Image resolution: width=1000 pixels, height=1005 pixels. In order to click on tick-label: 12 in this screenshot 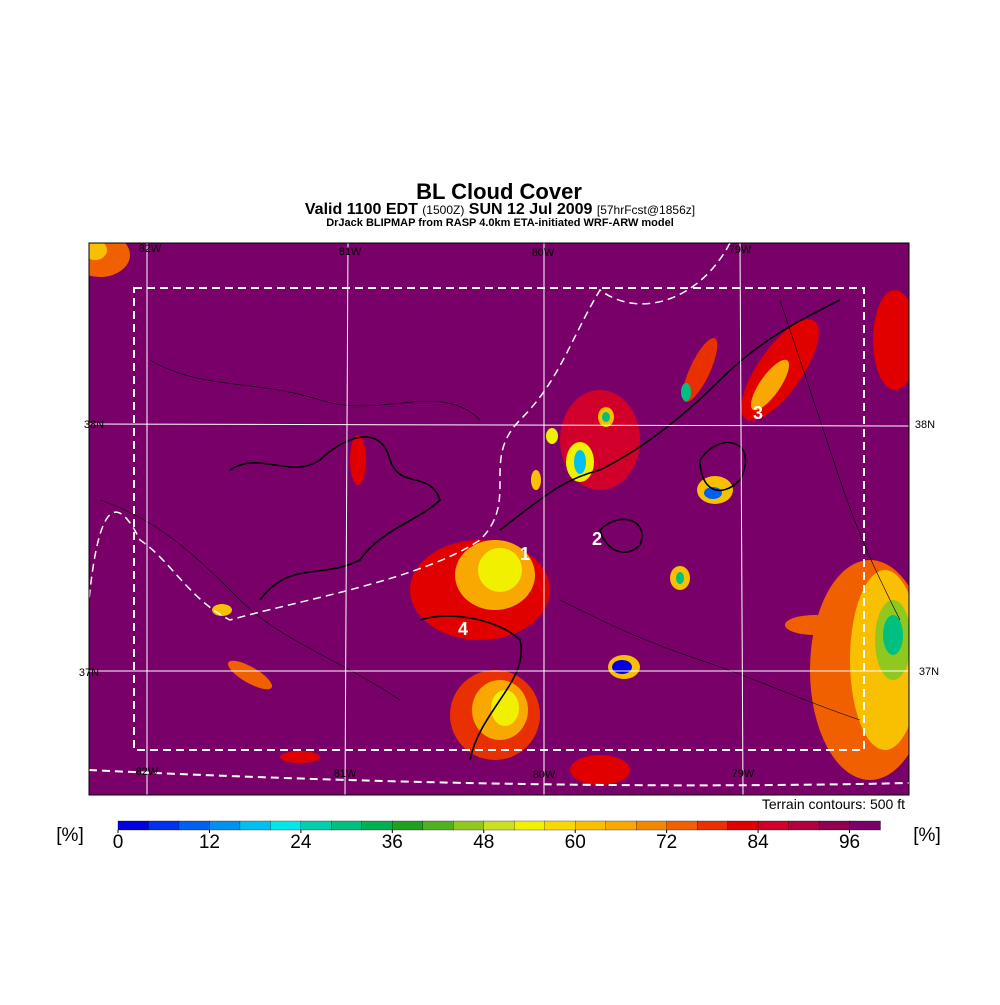, I will do `click(209, 842)`.